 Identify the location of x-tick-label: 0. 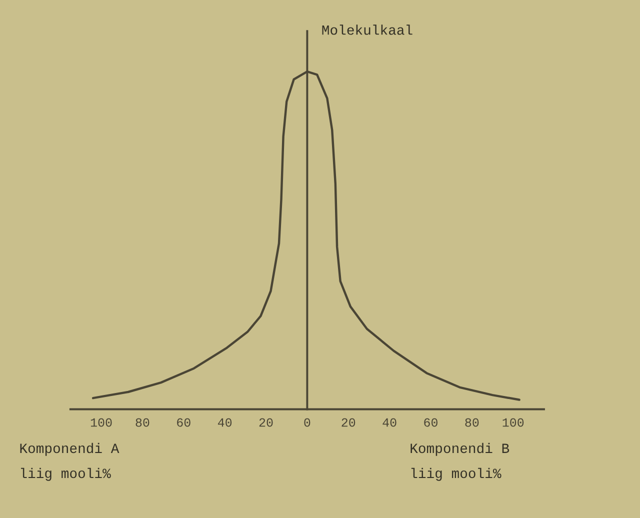
(307, 422).